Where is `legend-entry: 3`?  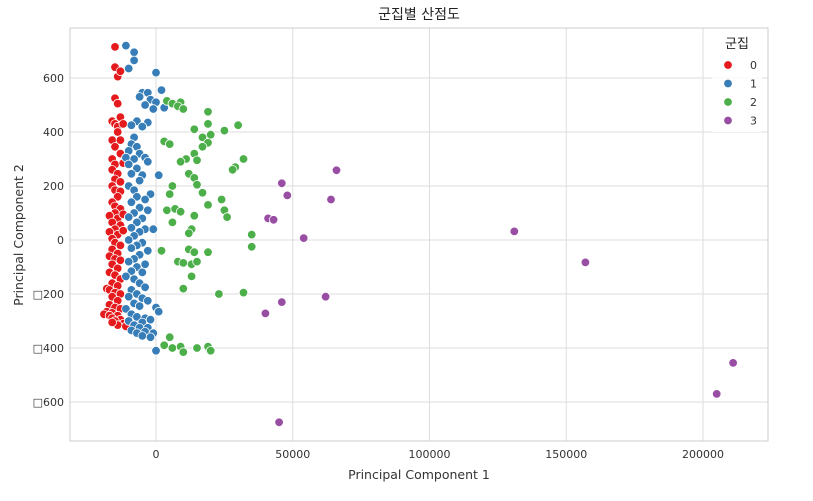 legend-entry: 3 is located at coordinates (740, 121).